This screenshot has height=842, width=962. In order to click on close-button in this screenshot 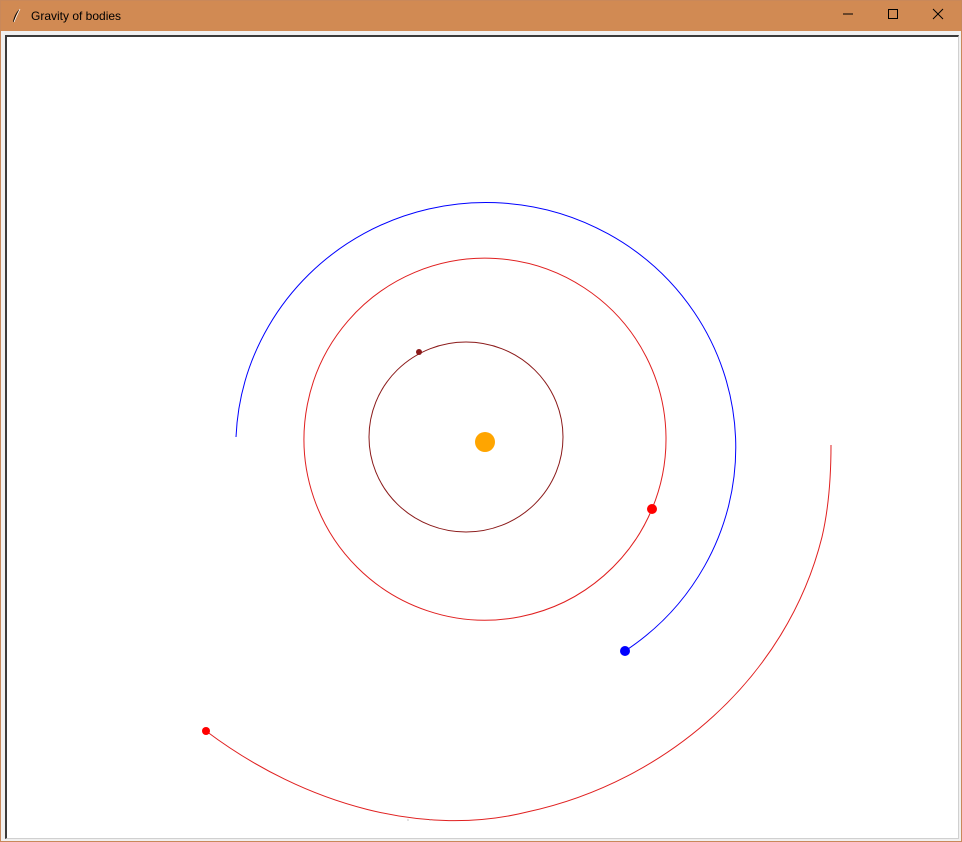, I will do `click(938, 16)`.